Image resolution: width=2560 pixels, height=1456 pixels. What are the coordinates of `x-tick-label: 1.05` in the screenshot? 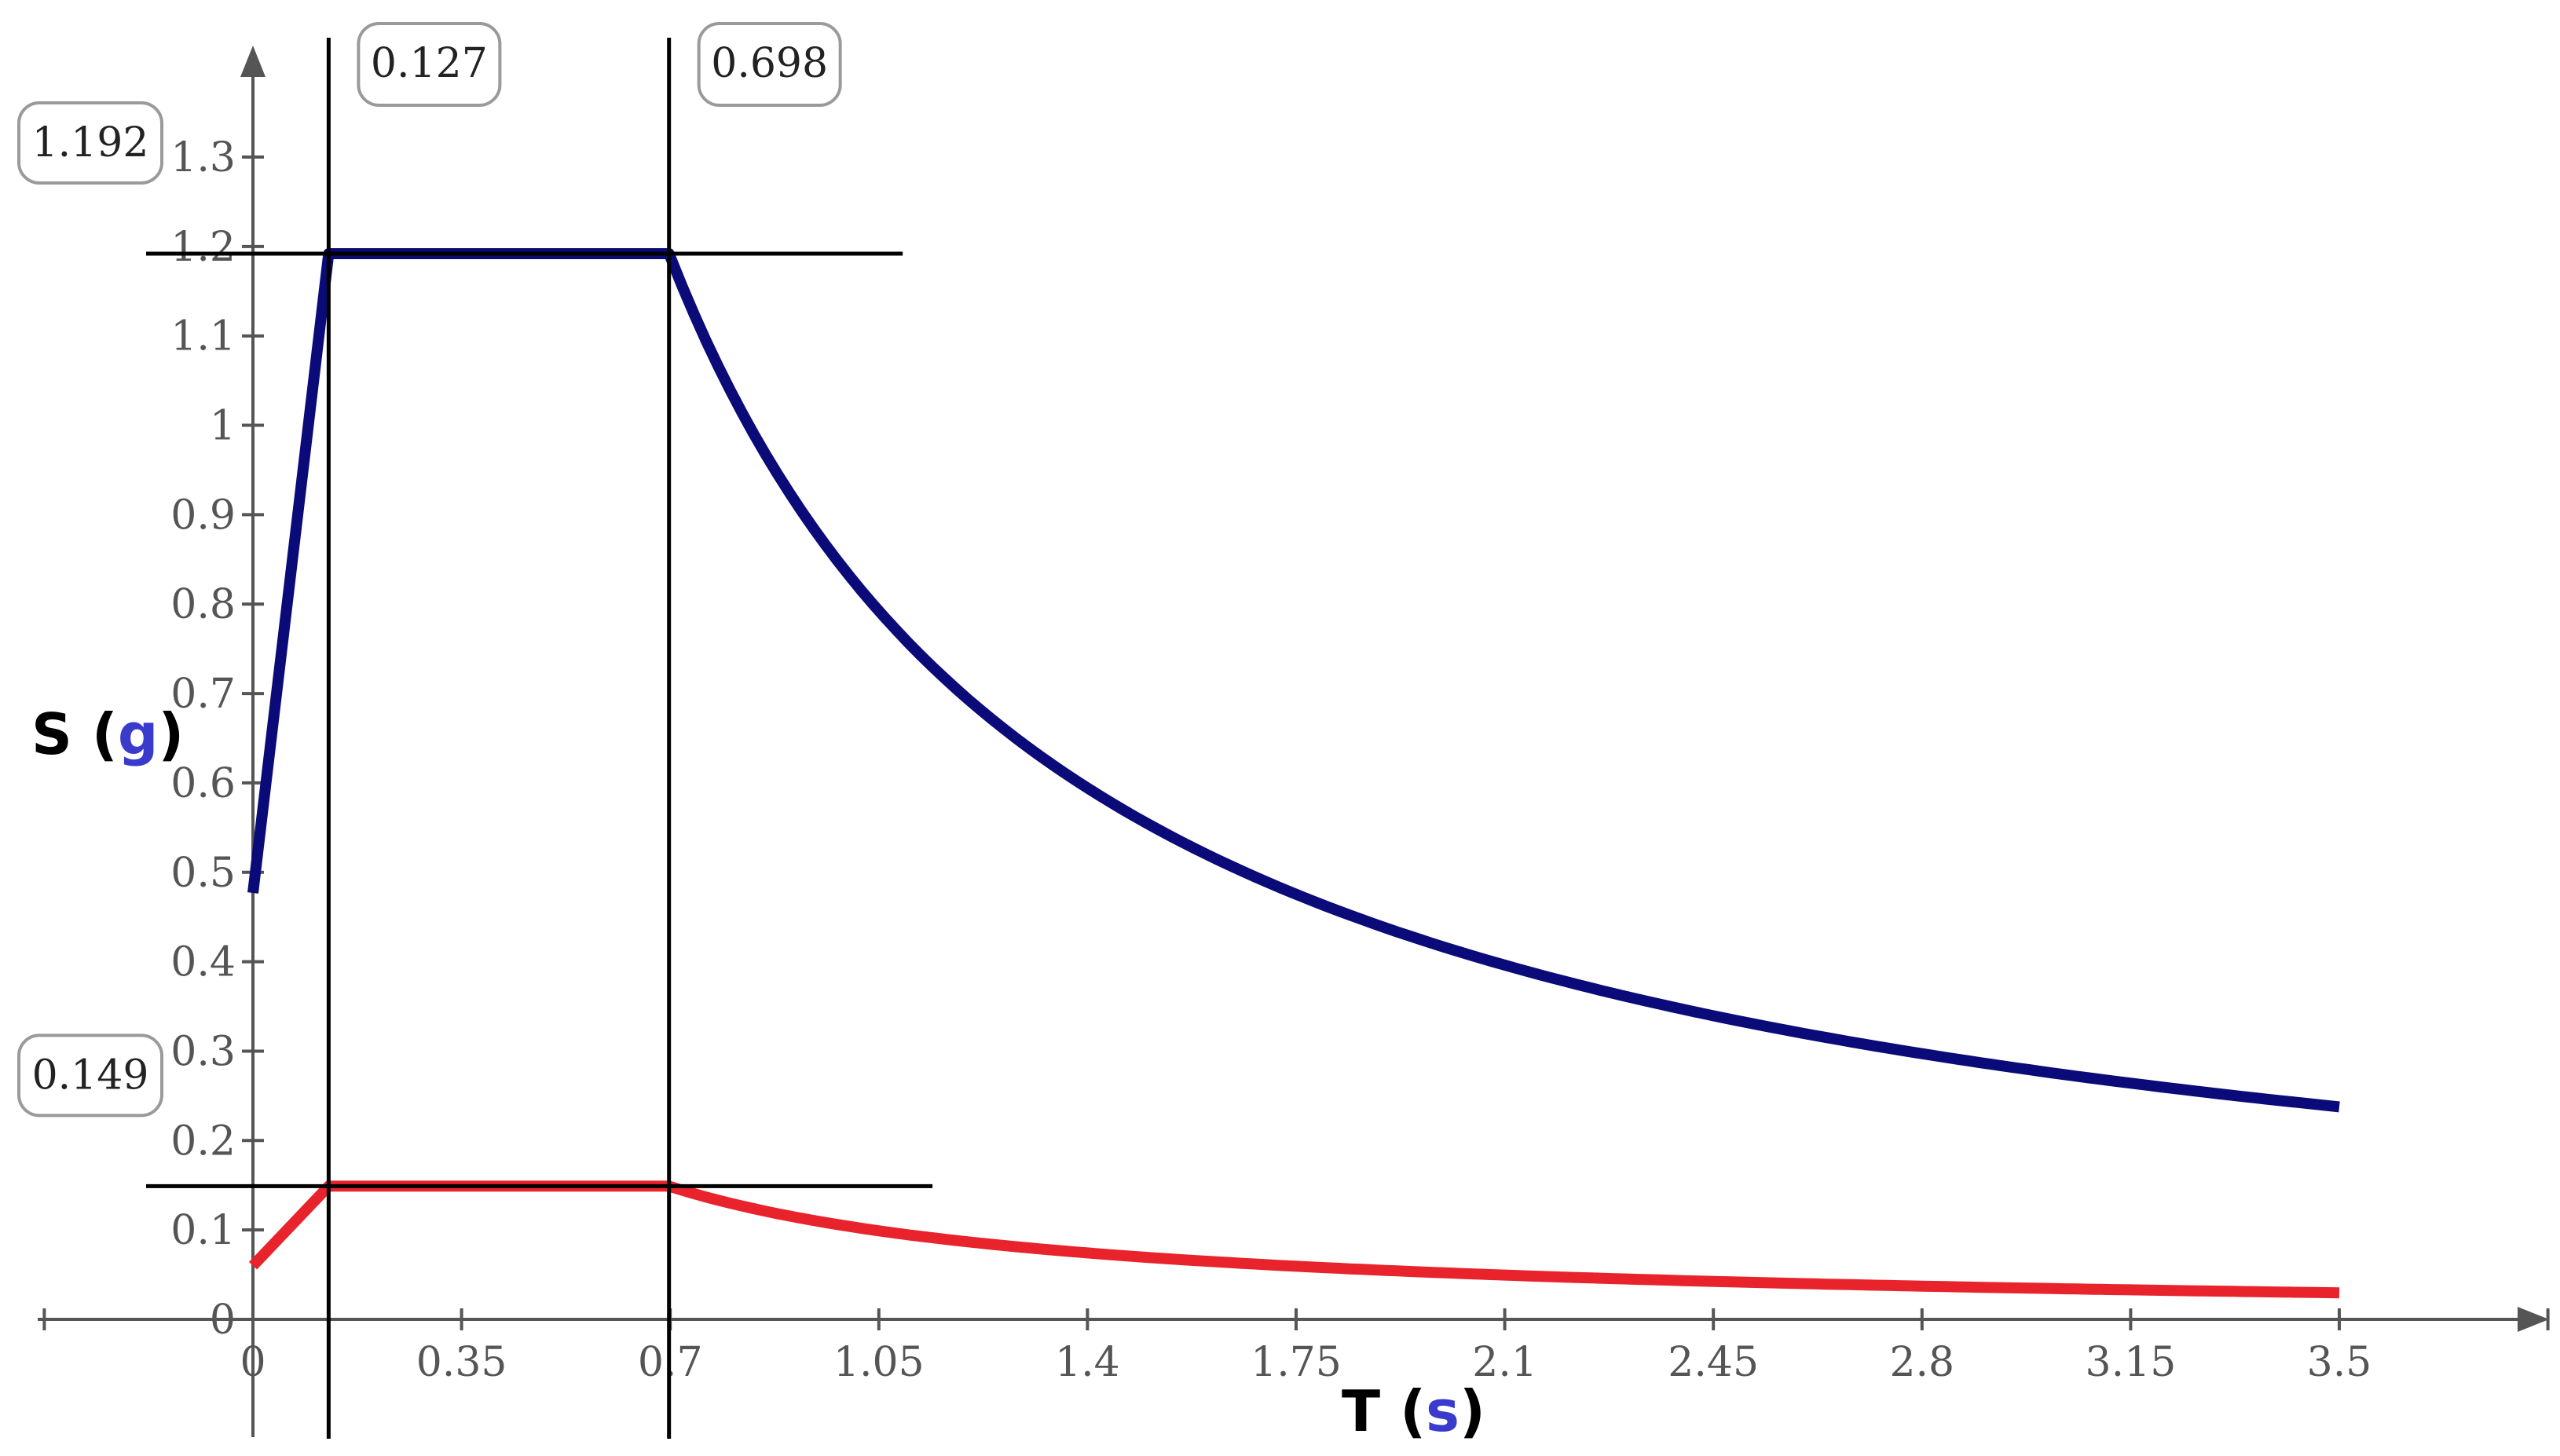 It's located at (879, 1362).